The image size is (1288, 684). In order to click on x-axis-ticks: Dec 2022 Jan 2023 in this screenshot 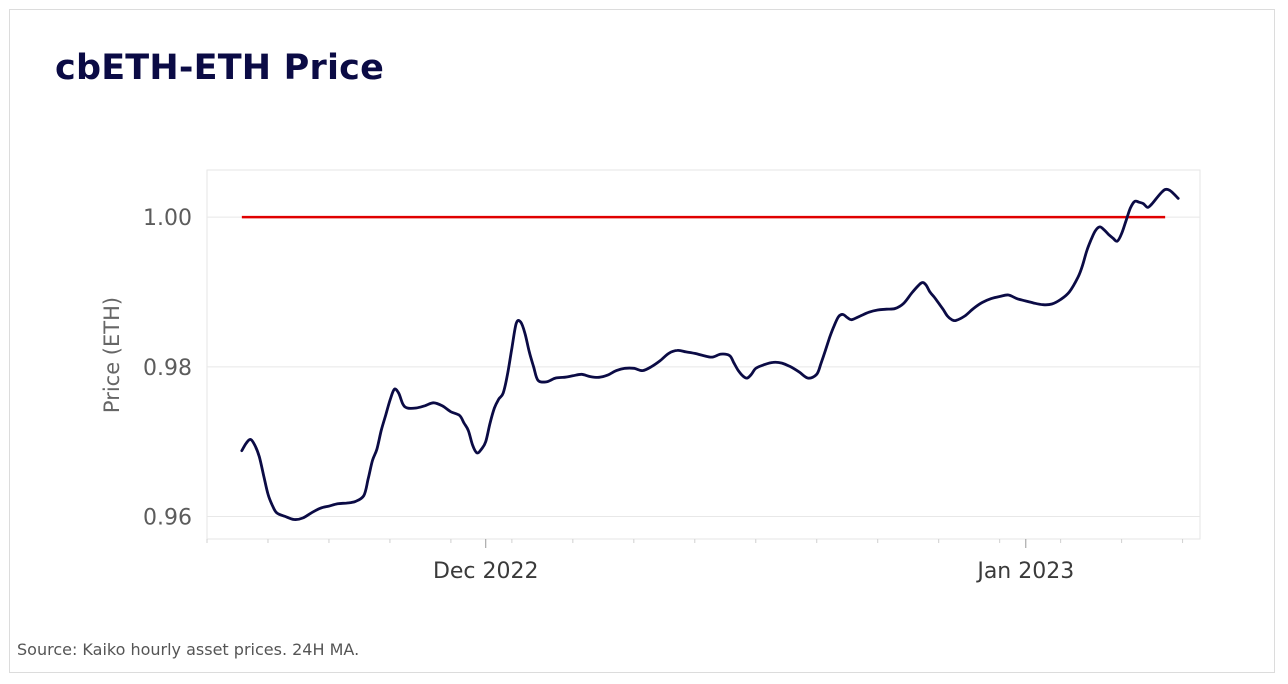, I will do `click(695, 561)`.